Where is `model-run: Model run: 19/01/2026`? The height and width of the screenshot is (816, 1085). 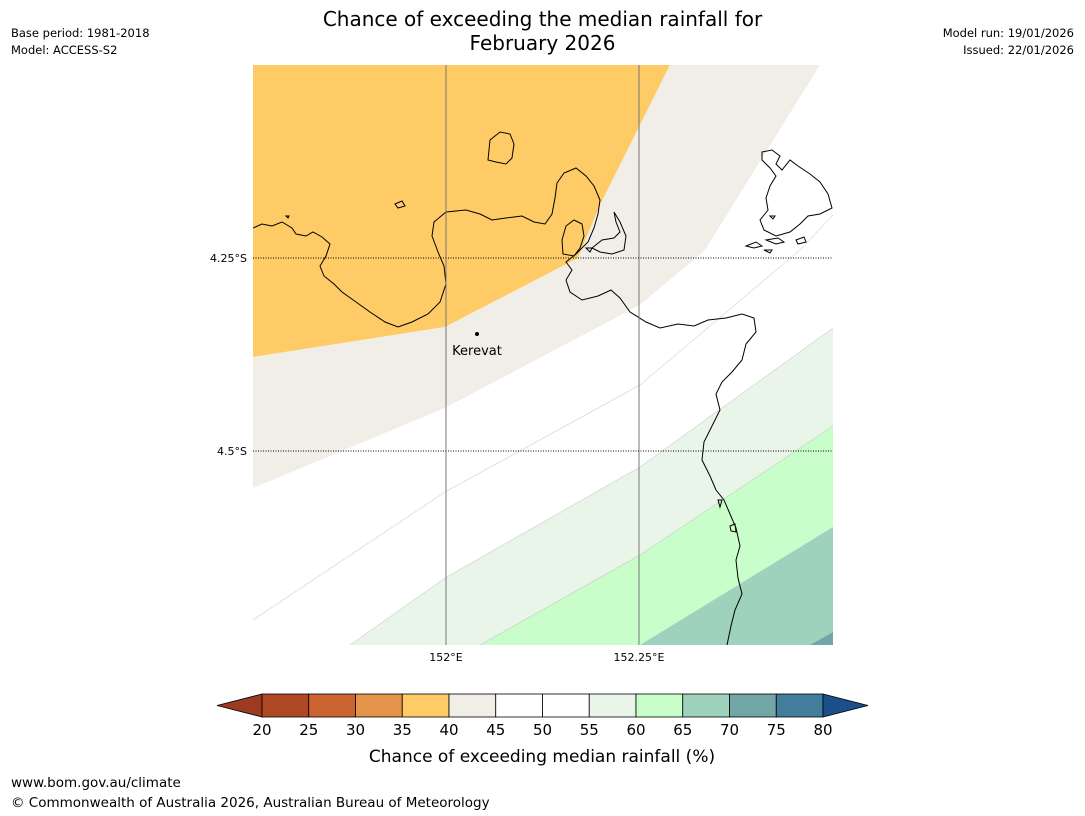
model-run: Model run: 19/01/2026 is located at coordinates (1008, 33).